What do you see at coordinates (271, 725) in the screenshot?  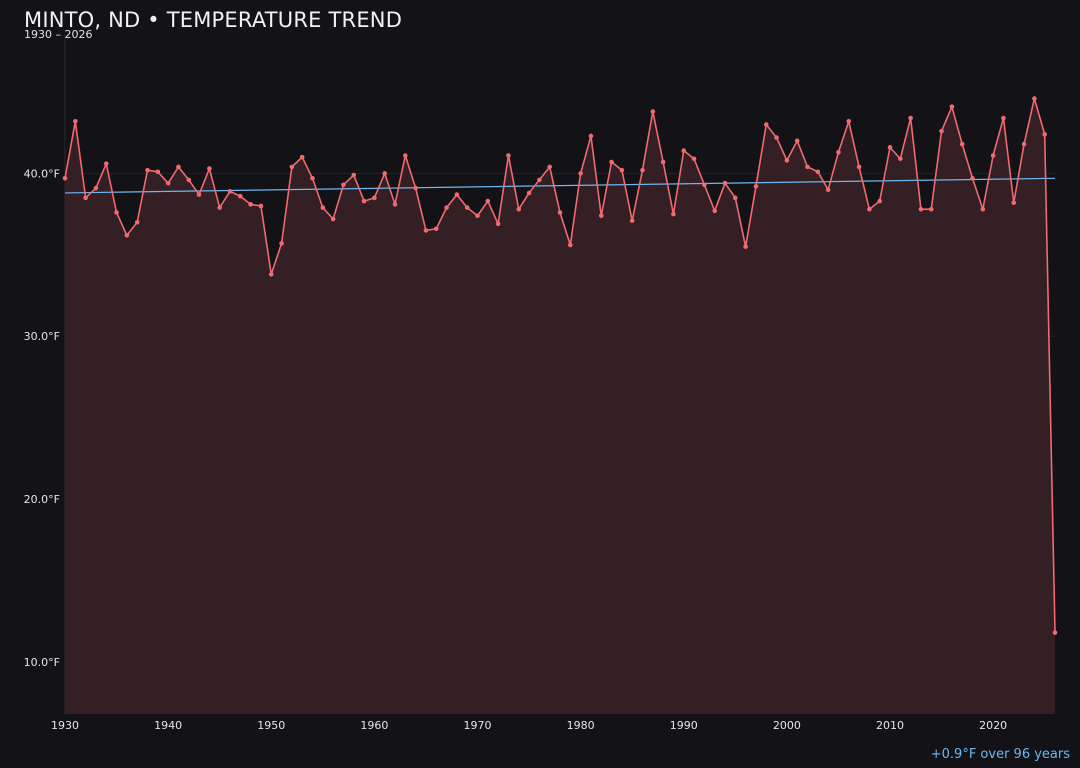 I see `x-tick-label: 1950` at bounding box center [271, 725].